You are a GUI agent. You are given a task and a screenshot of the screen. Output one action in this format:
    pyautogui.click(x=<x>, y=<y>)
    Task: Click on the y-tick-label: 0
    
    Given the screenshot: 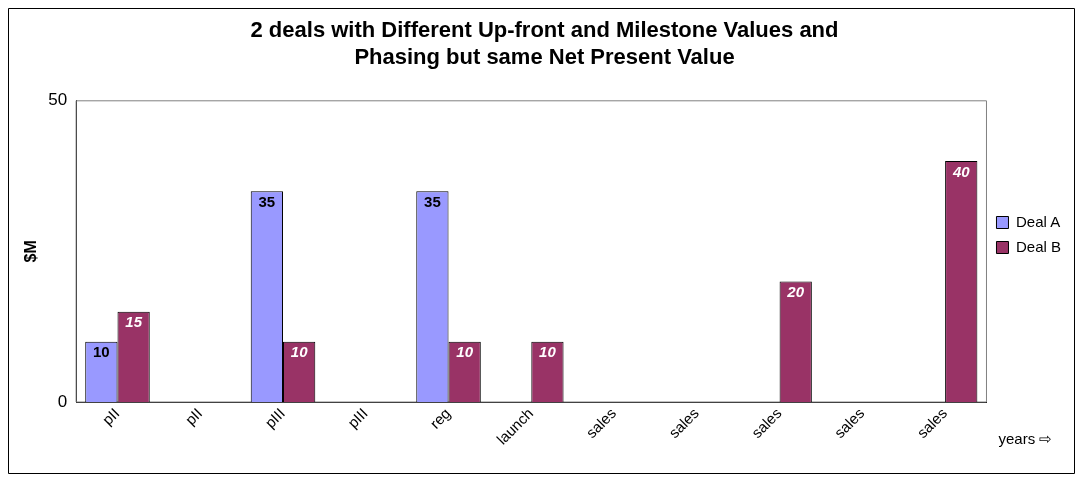 What is the action you would take?
    pyautogui.click(x=62, y=401)
    